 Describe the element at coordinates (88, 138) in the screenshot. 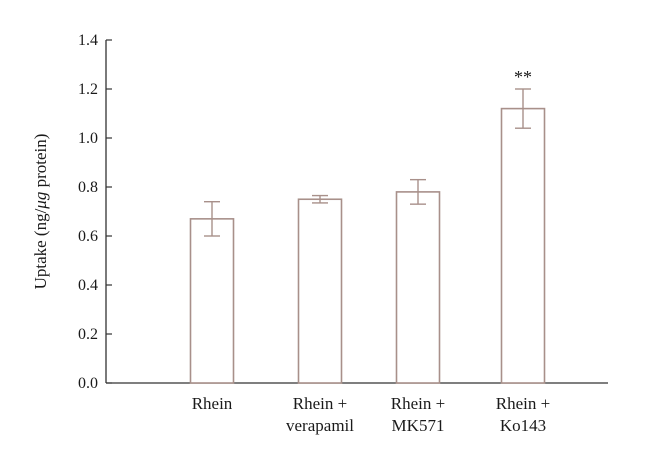

I see `y-tick-label: 1.0` at that location.